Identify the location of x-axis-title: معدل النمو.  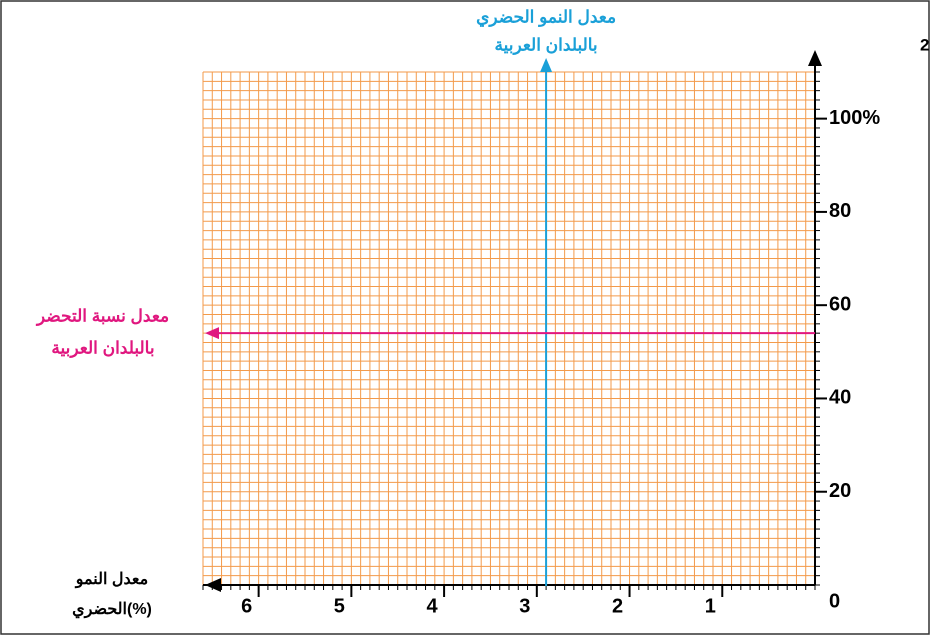
(111, 580).